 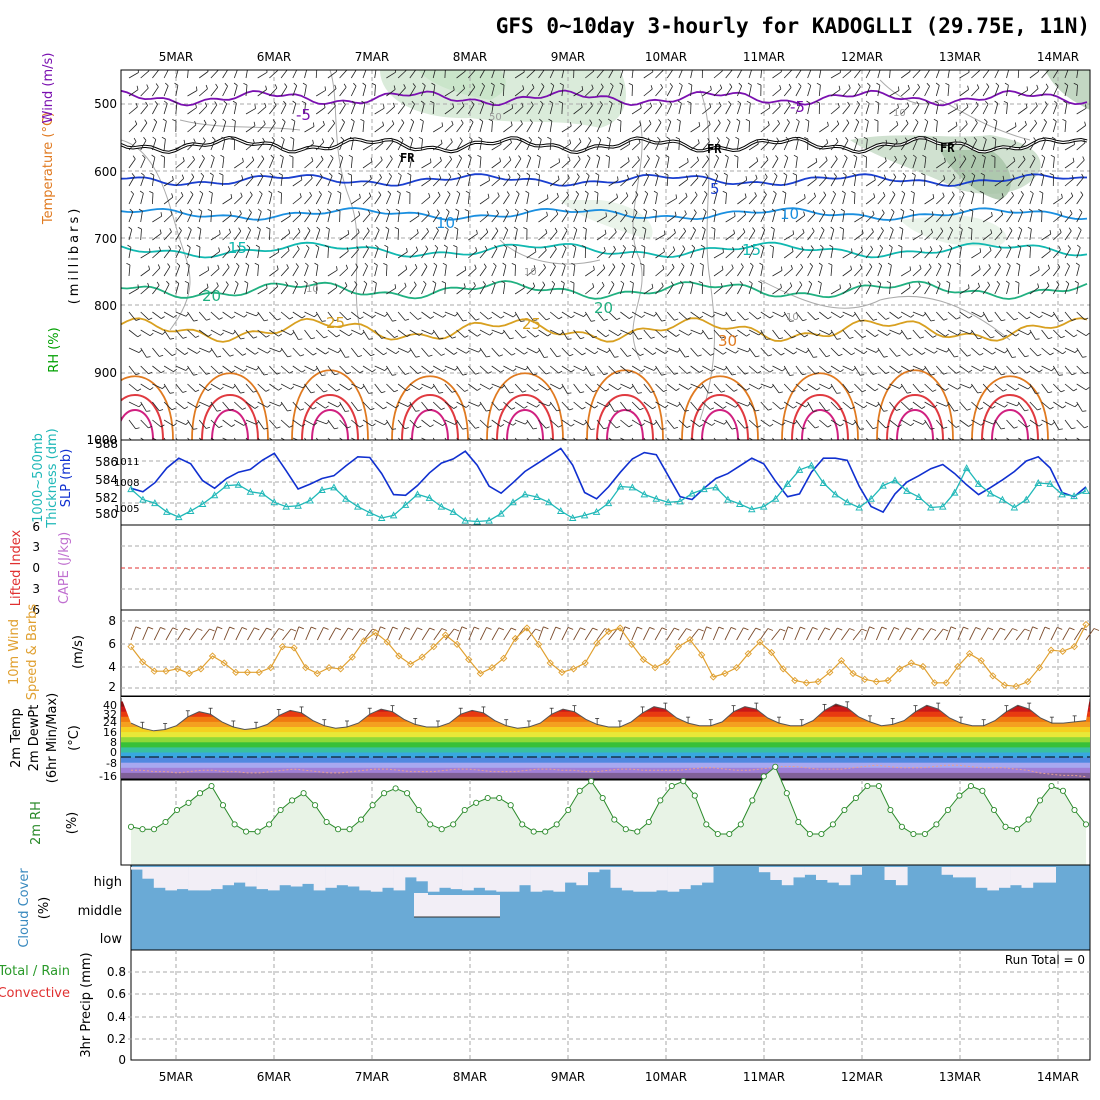 I want to click on temp-band, so click(x=605, y=775).